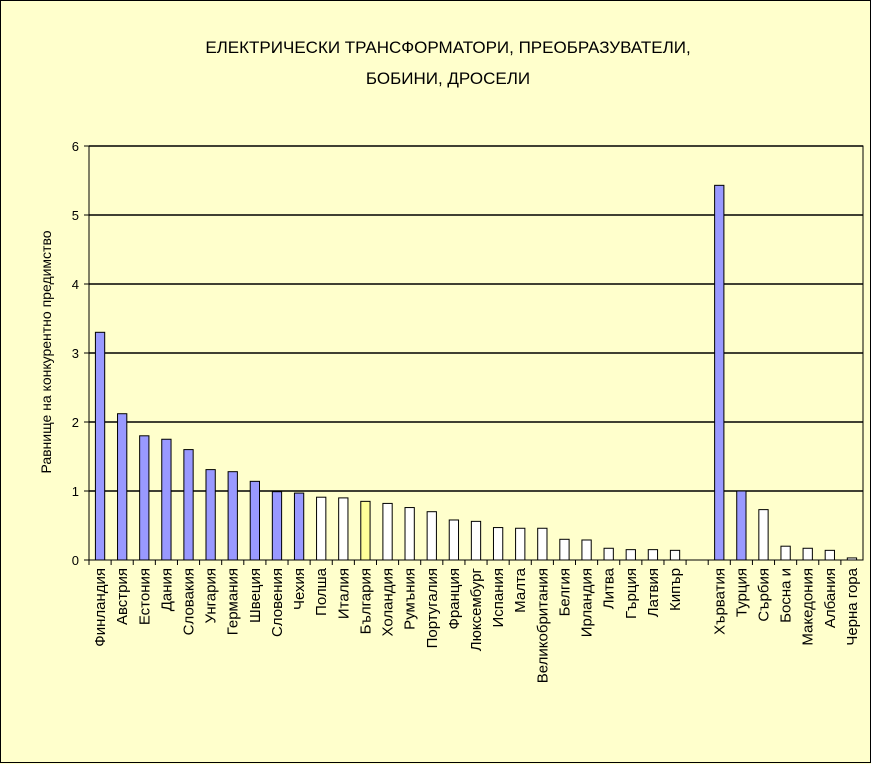 Image resolution: width=871 pixels, height=764 pixels. Describe the element at coordinates (476, 609) in the screenshot. I see `x-category-label: Люксембург` at that location.